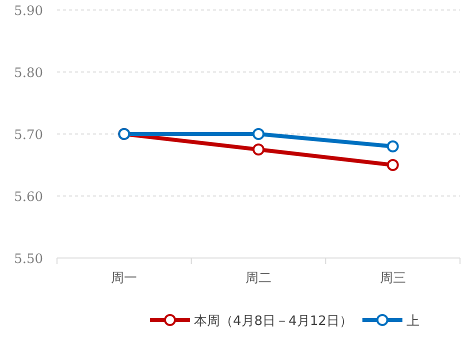 The width and height of the screenshot is (463, 340). What do you see at coordinates (28, 73) in the screenshot?
I see `y-tick-label: 5.80` at bounding box center [28, 73].